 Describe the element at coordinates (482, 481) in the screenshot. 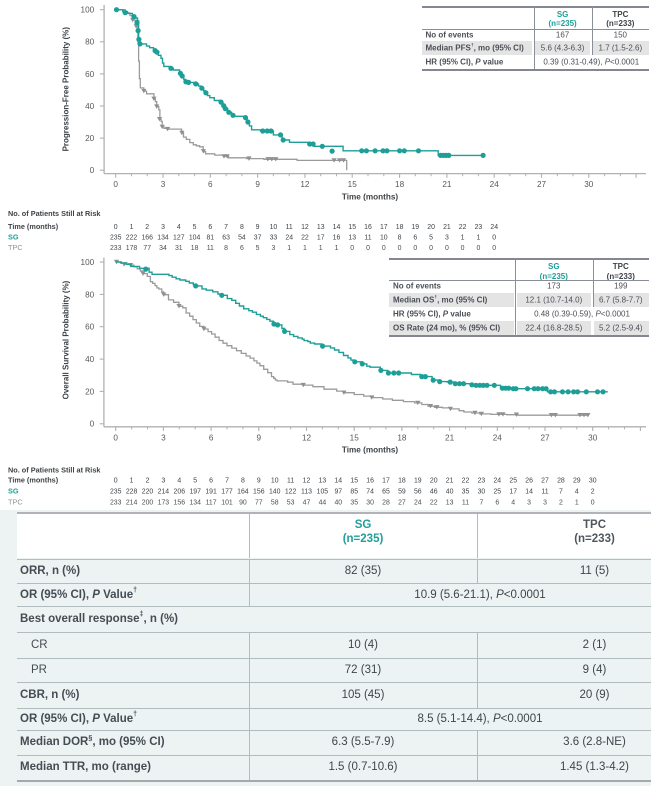

I see `svg-text: 23` at that location.